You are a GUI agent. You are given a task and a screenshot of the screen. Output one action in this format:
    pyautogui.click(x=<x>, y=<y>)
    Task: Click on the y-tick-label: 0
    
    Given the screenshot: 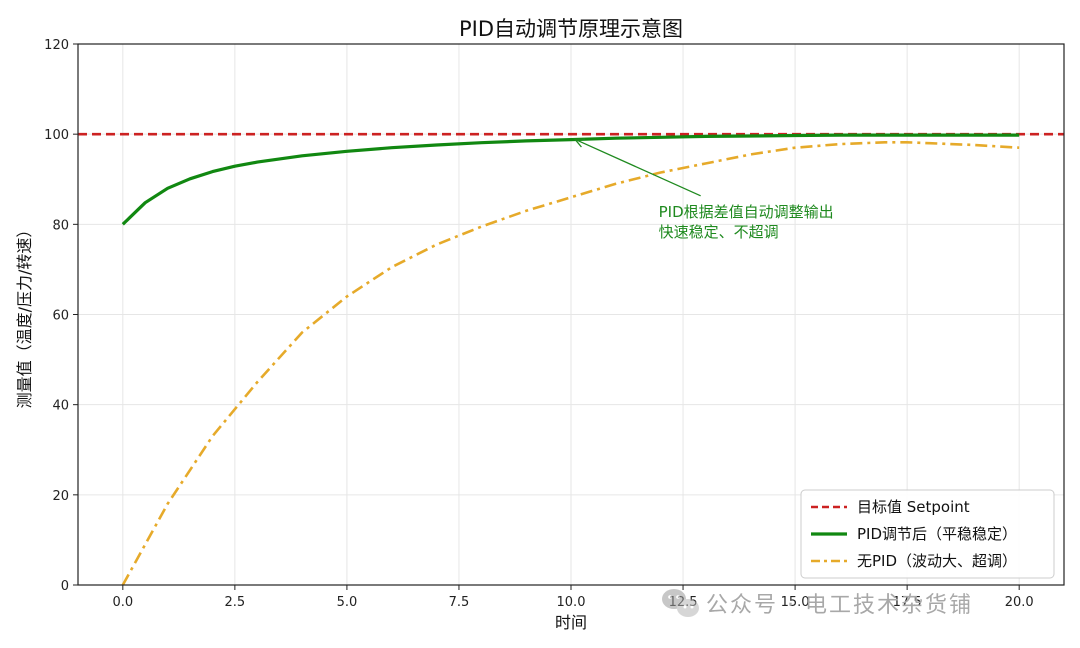 What is the action you would take?
    pyautogui.click(x=65, y=586)
    